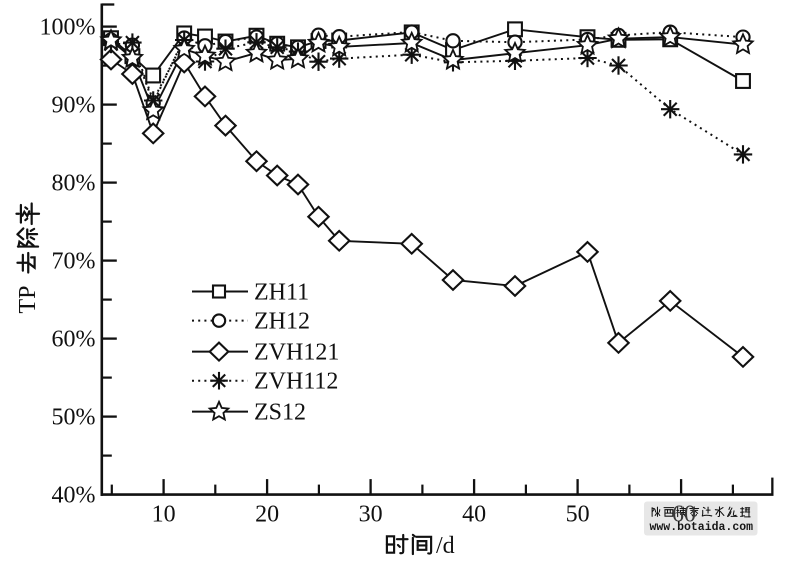  I want to click on svg-text: 90%, so click(74, 106).